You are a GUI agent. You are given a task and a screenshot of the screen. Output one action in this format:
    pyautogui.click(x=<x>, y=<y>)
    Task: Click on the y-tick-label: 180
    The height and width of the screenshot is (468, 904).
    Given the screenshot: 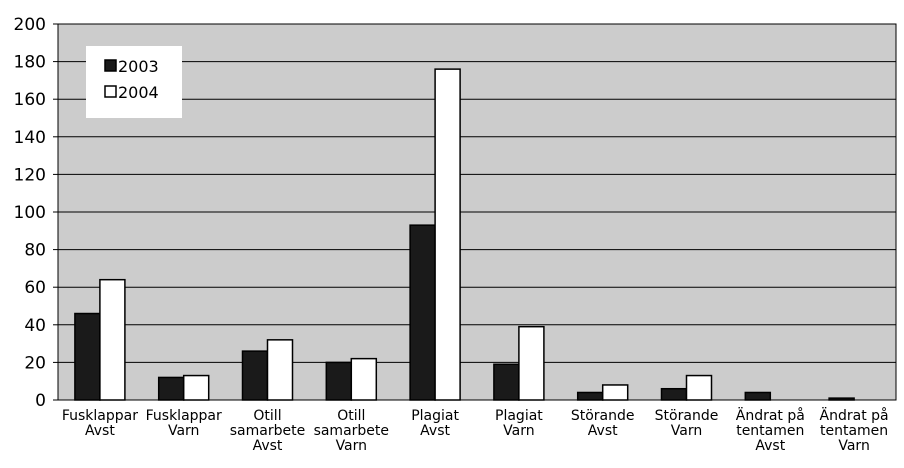 What is the action you would take?
    pyautogui.click(x=30, y=63)
    